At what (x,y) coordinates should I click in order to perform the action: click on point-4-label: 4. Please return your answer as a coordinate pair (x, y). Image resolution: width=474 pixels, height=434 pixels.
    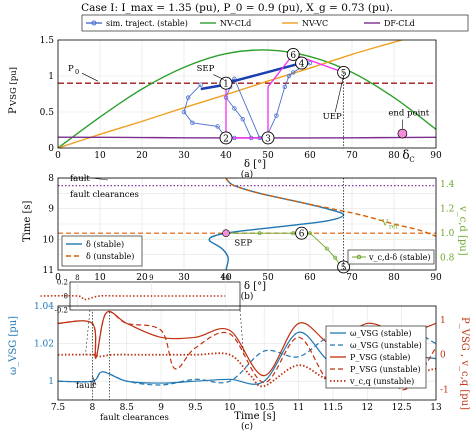
    Looking at the image, I should click on (302, 65).